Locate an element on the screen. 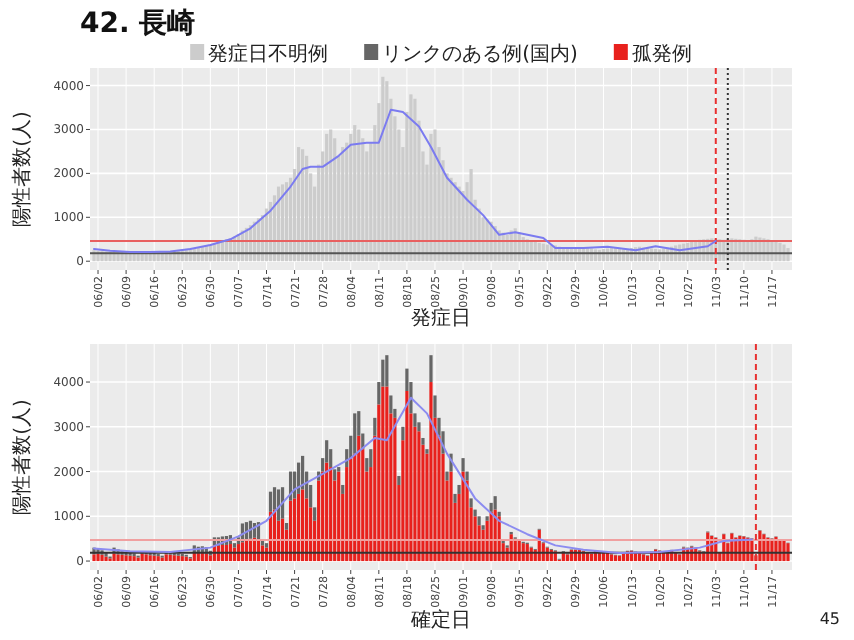 This screenshot has width=854, height=640. text: 45 is located at coordinates (829, 619).